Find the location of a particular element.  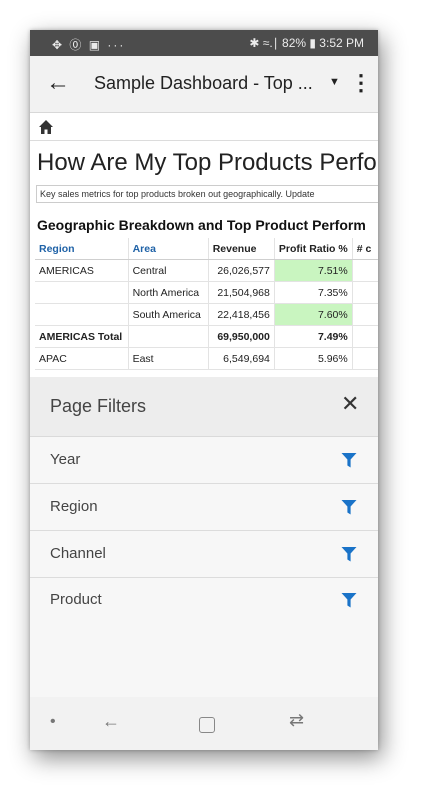

sheet-header: Page Filters ✕ is located at coordinates (204, 407).